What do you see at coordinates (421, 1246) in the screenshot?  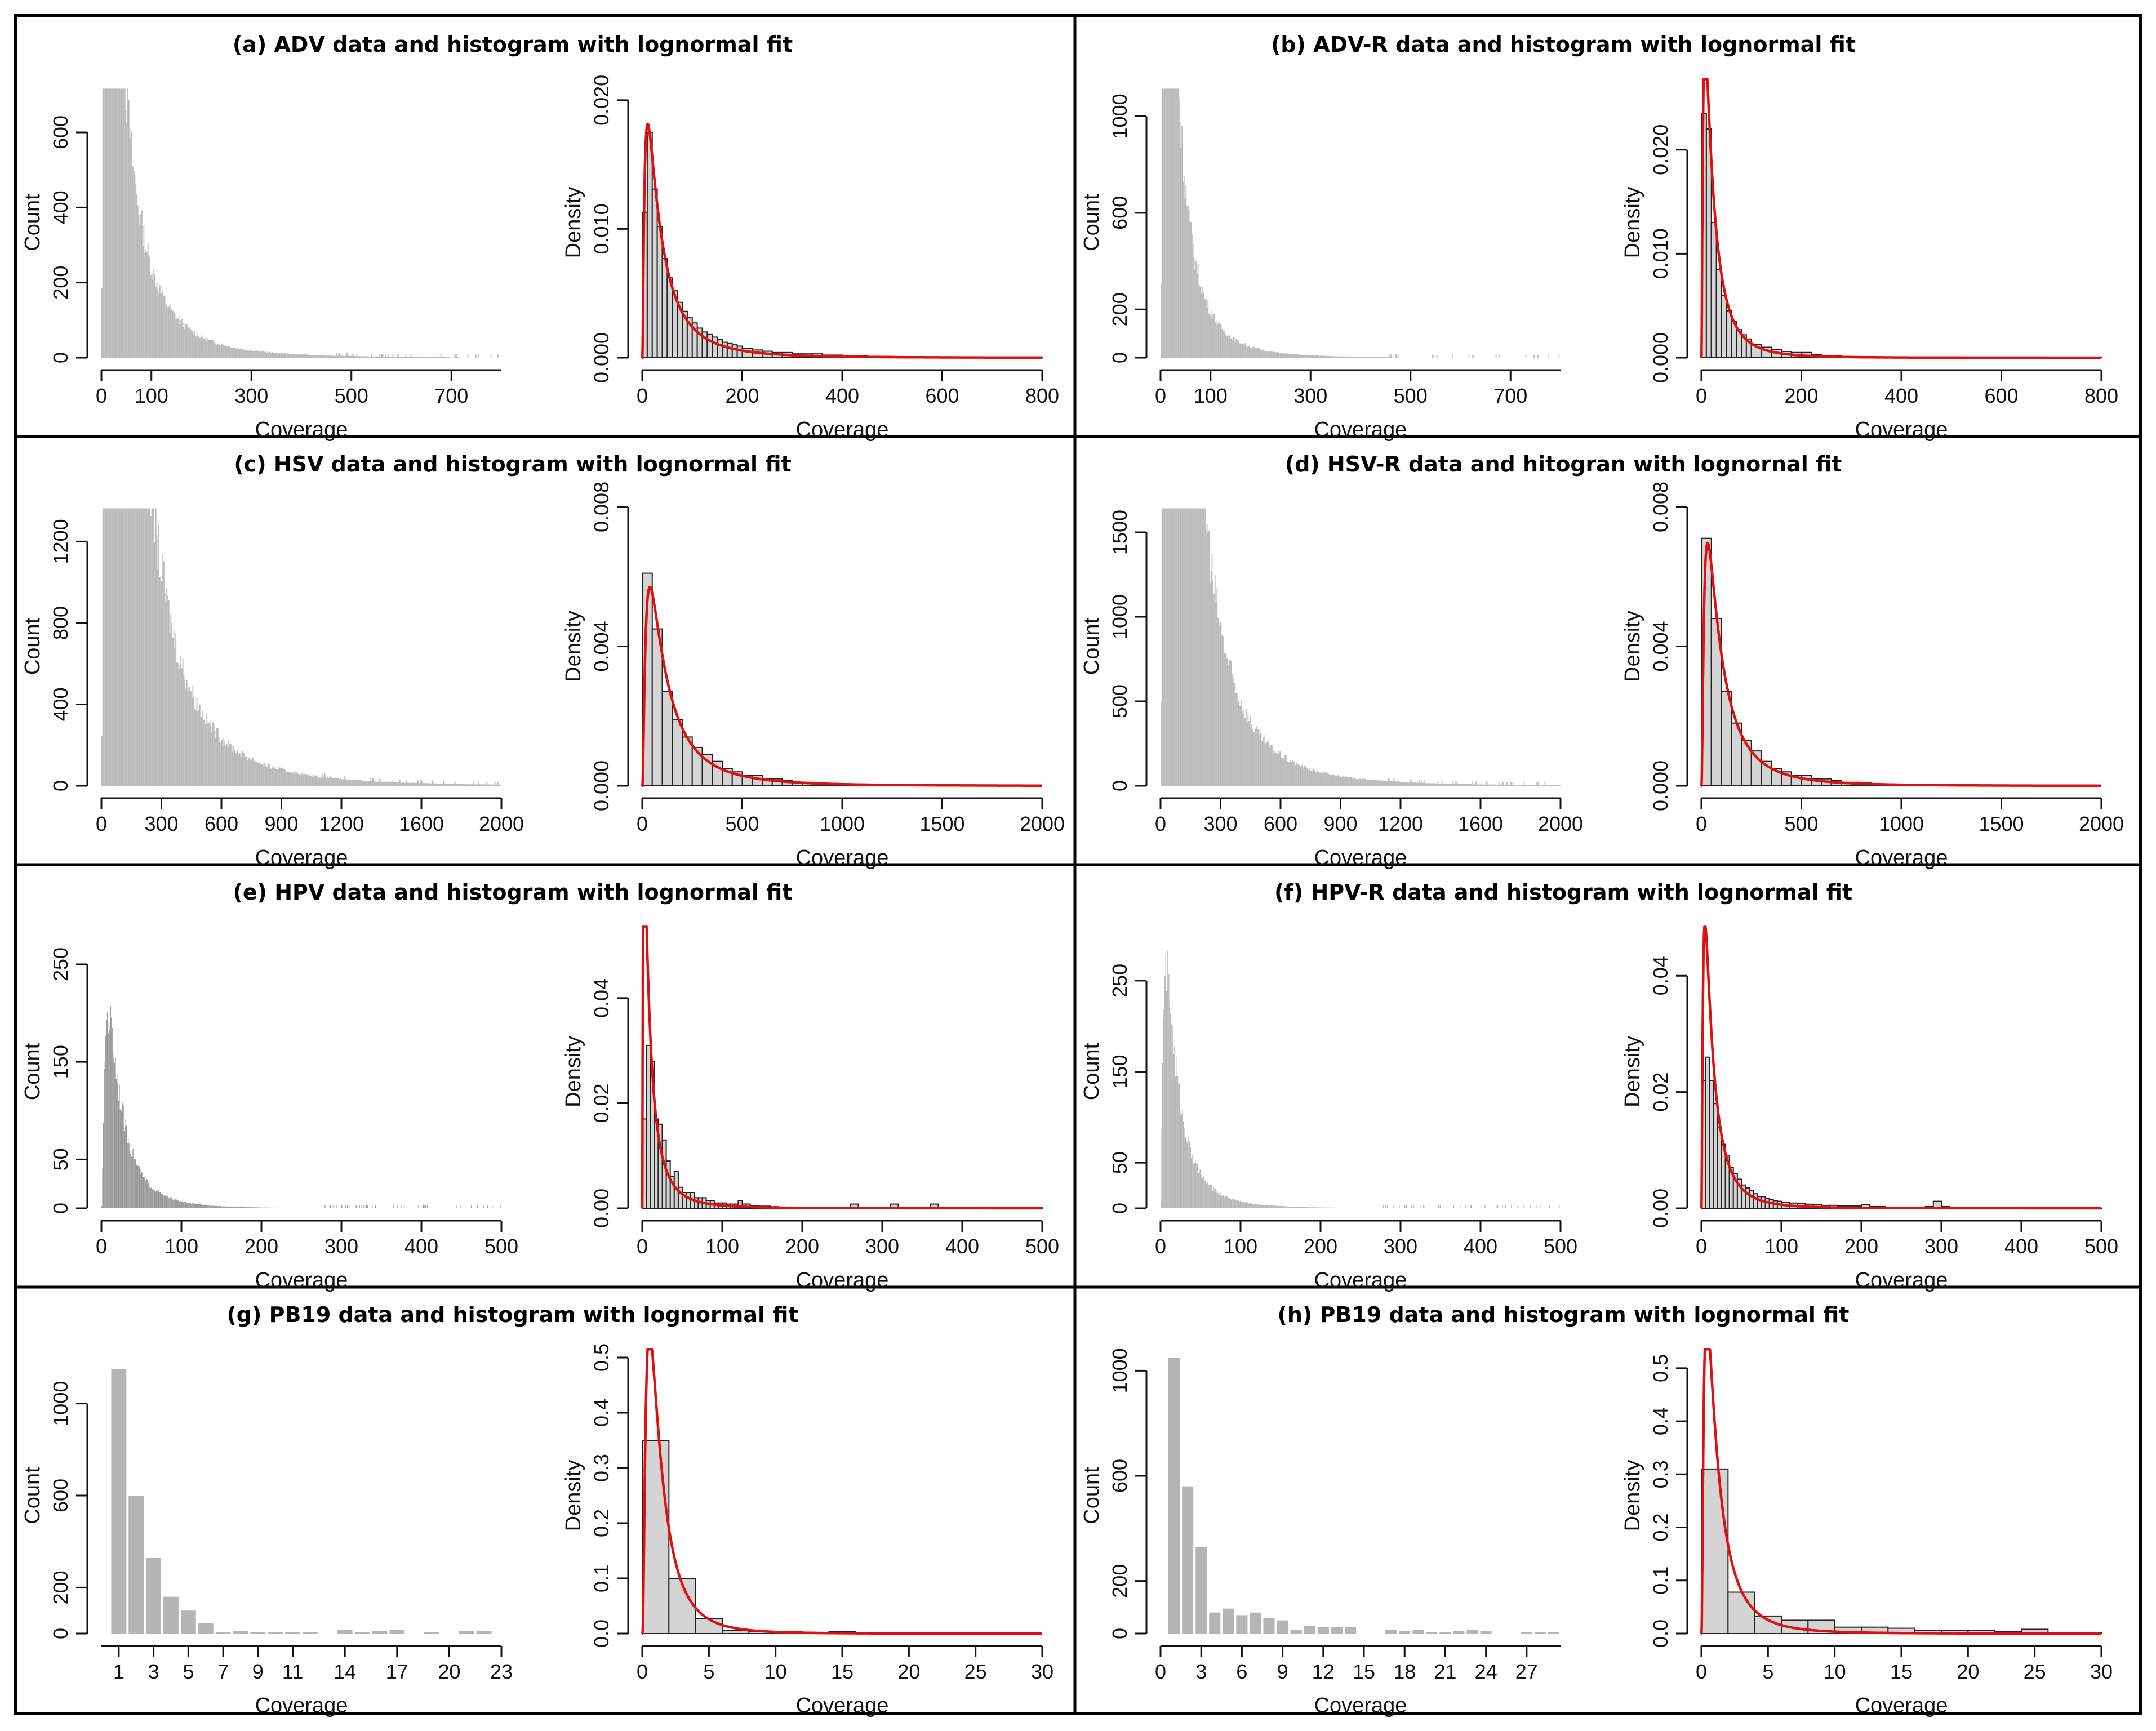 I see `x-tick-label: 400` at bounding box center [421, 1246].